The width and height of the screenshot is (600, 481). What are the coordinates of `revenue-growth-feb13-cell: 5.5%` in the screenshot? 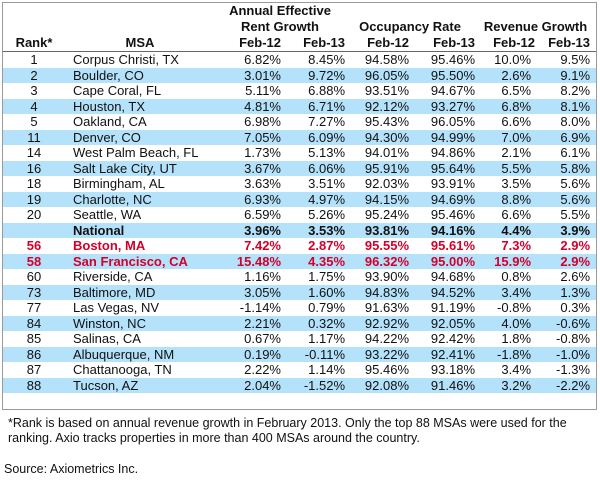 It's located at (575, 214).